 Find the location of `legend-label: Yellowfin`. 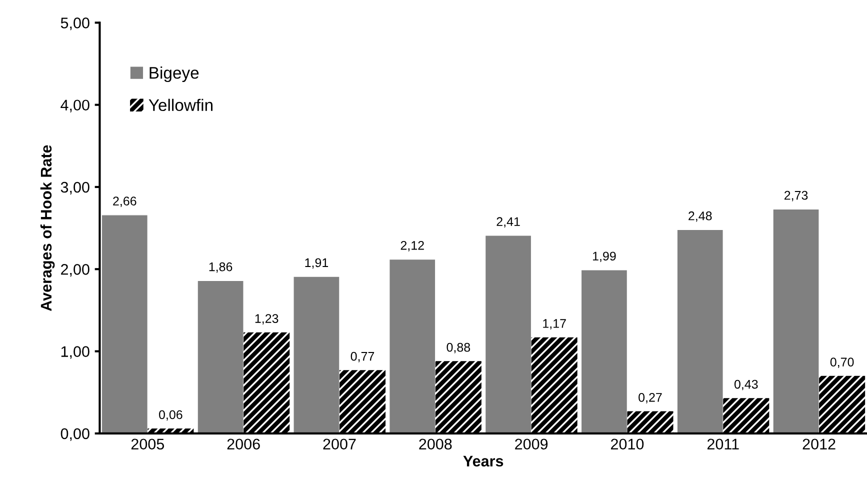

legend-label: Yellowfin is located at coordinates (180, 105).